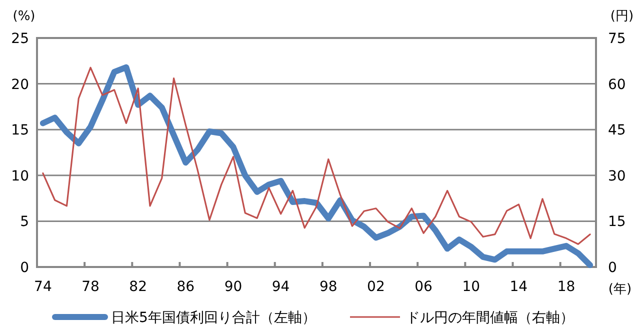 This screenshot has width=640, height=333. Describe the element at coordinates (490, 318) in the screenshot. I see `legend-label: ドル円の年間値幅（右軸）` at that location.